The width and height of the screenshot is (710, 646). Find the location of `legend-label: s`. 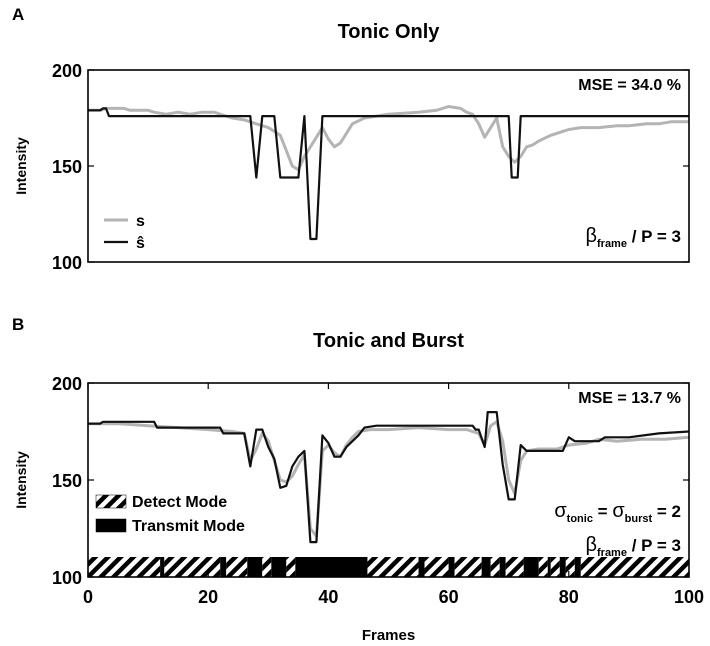

legend-label: s is located at coordinates (140, 221).